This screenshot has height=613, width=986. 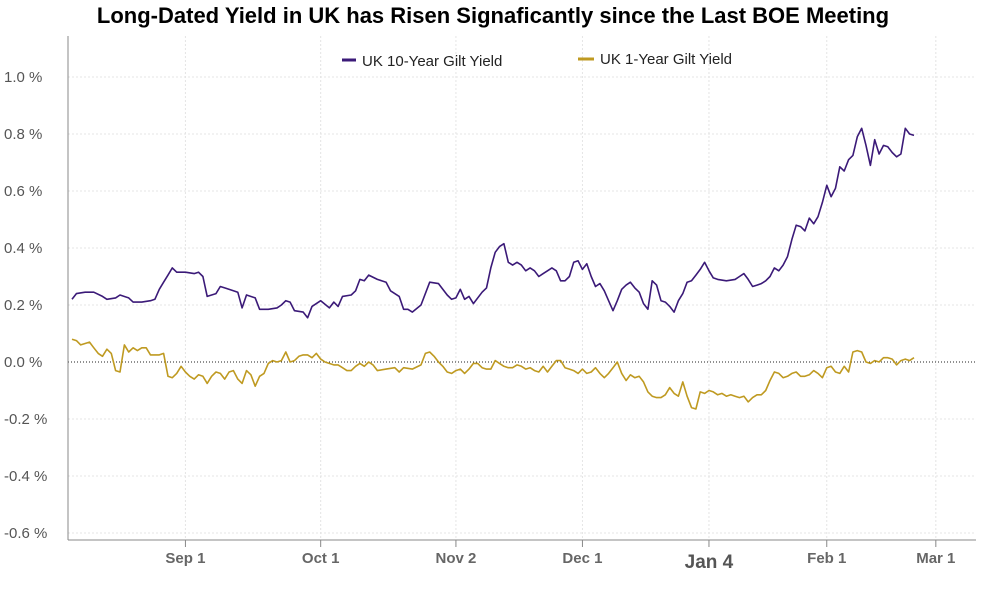 What do you see at coordinates (25, 476) in the screenshot?
I see `y-tick-label: -0.4 %` at bounding box center [25, 476].